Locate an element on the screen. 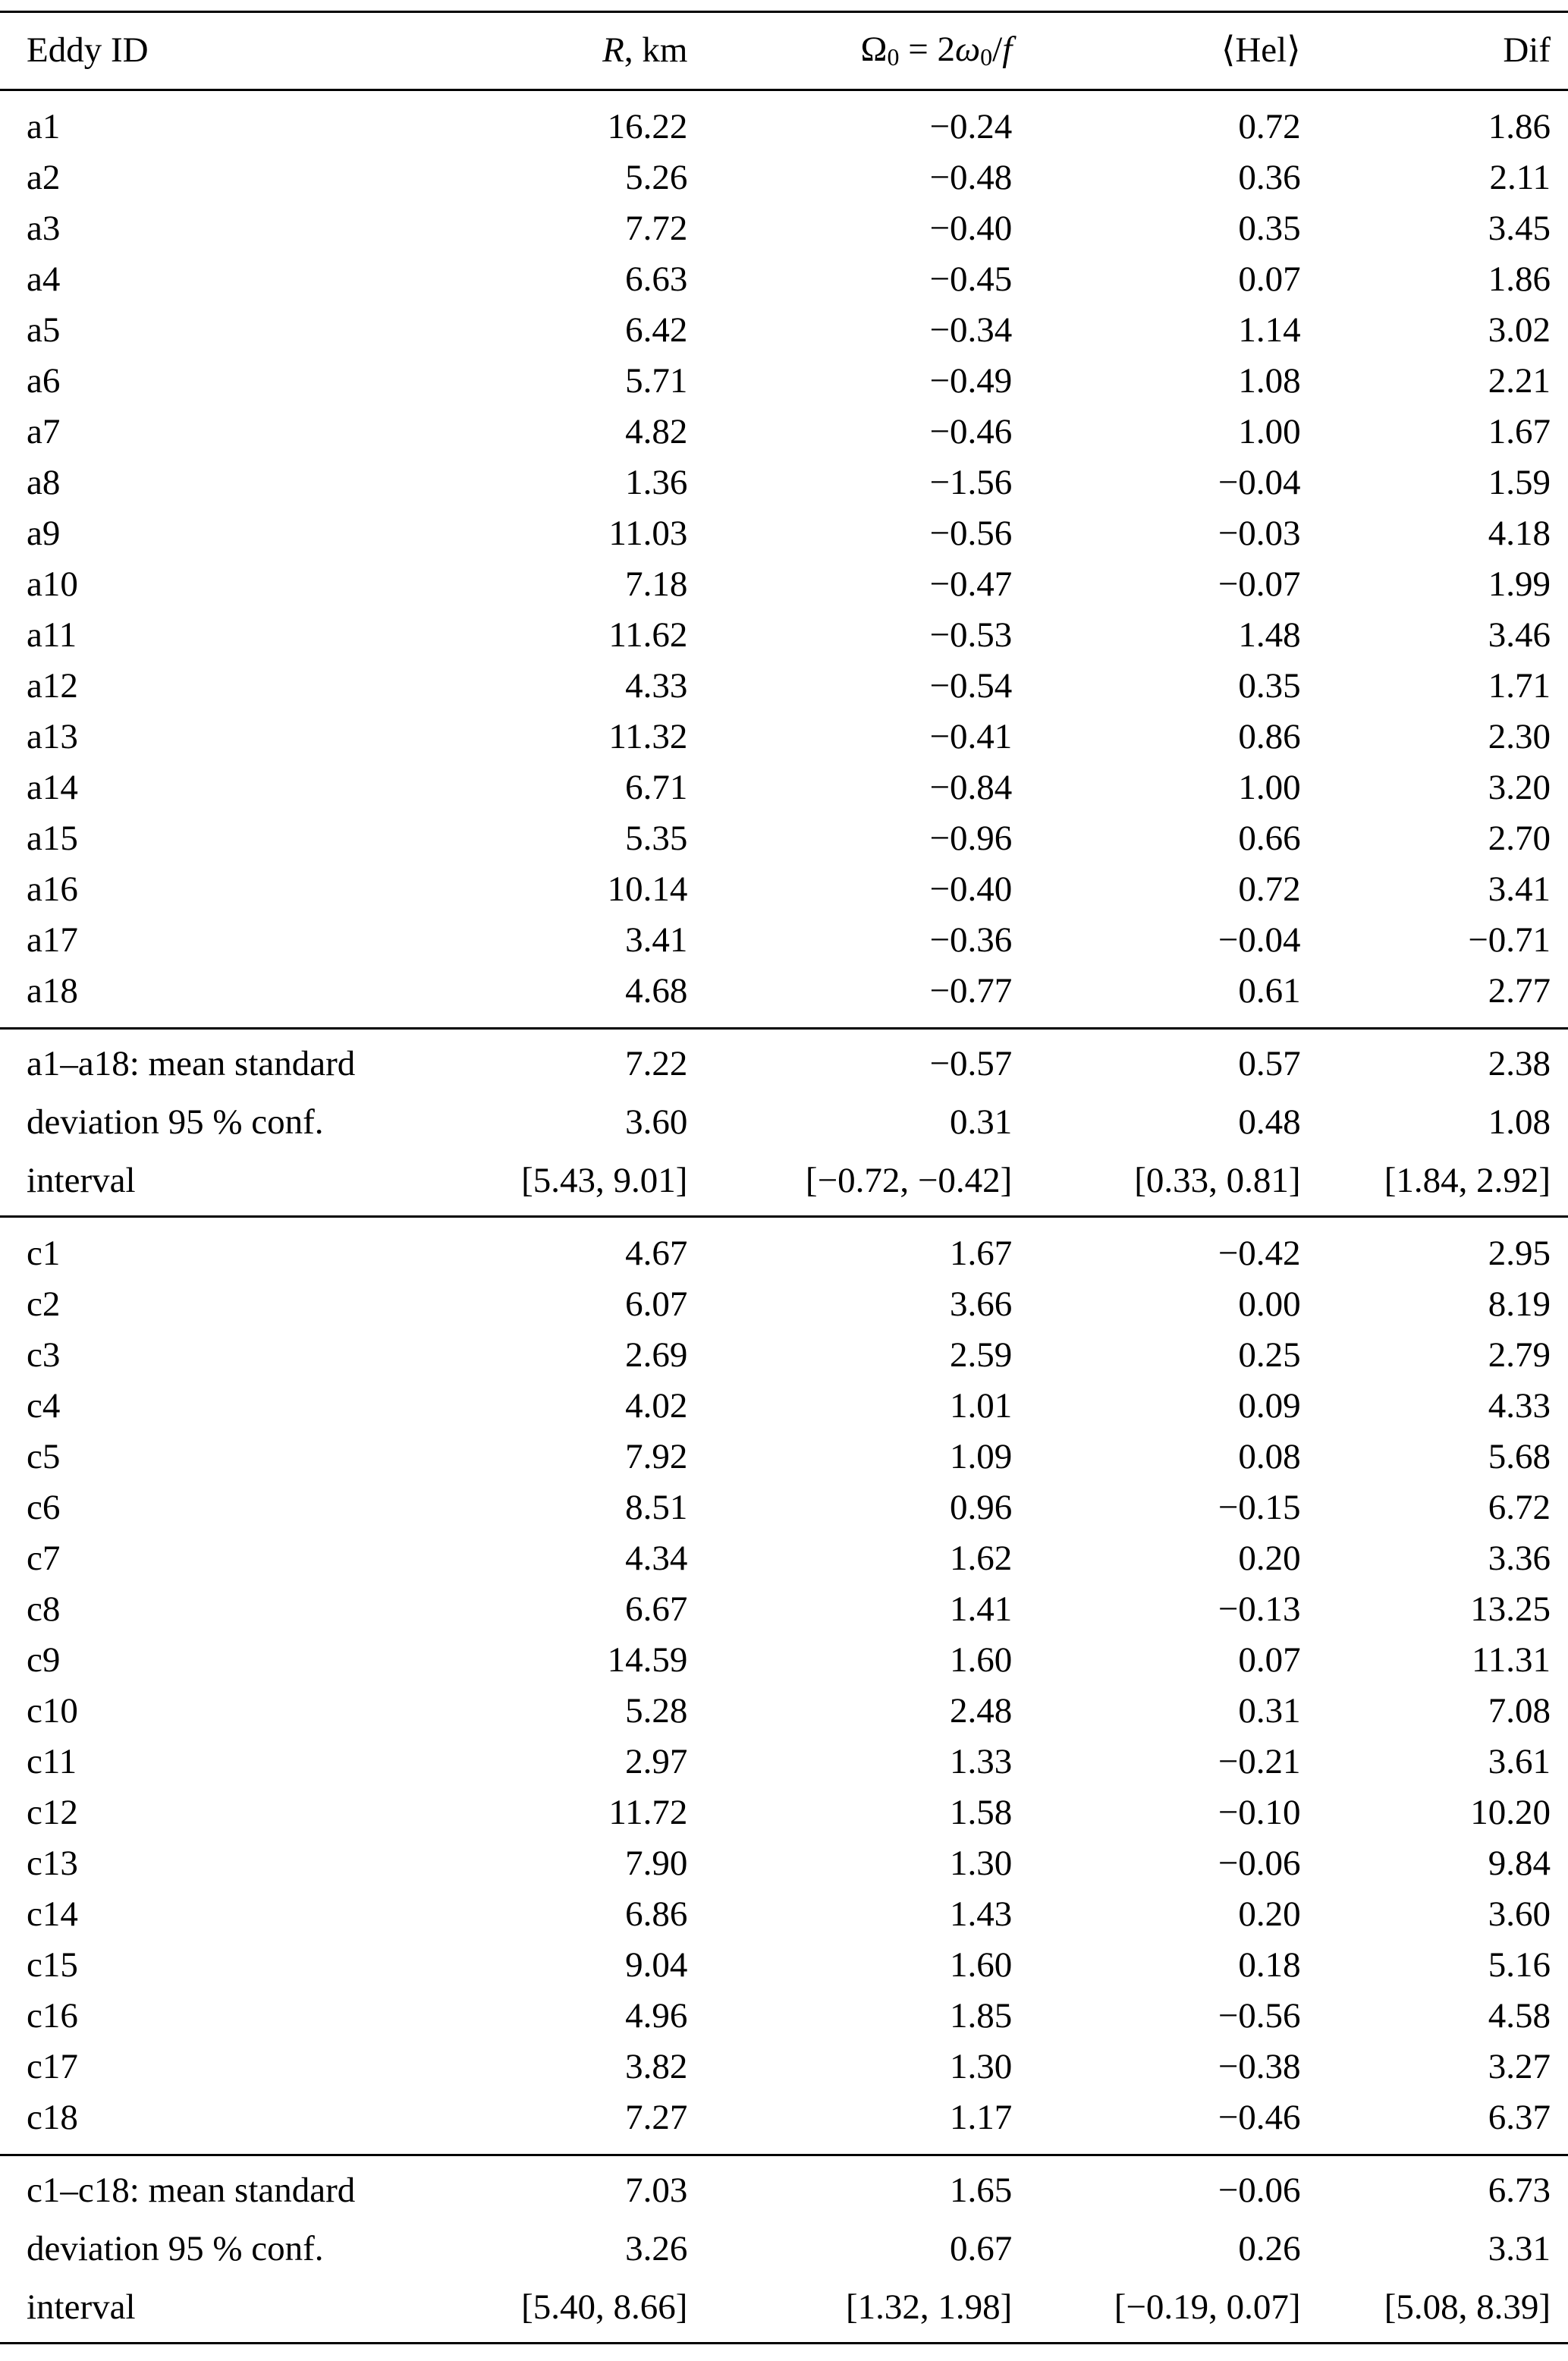 The image size is (1568, 2361). row-label: a1–a18: mean standard is located at coordinates (191, 1063).